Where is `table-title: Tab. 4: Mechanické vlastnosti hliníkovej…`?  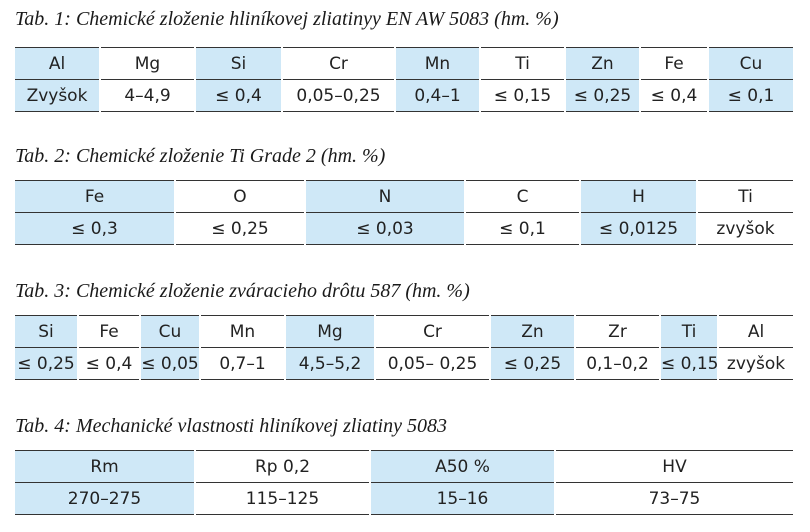 table-title: Tab. 4: Mechanické vlastnosti hliníkovej… is located at coordinates (231, 426).